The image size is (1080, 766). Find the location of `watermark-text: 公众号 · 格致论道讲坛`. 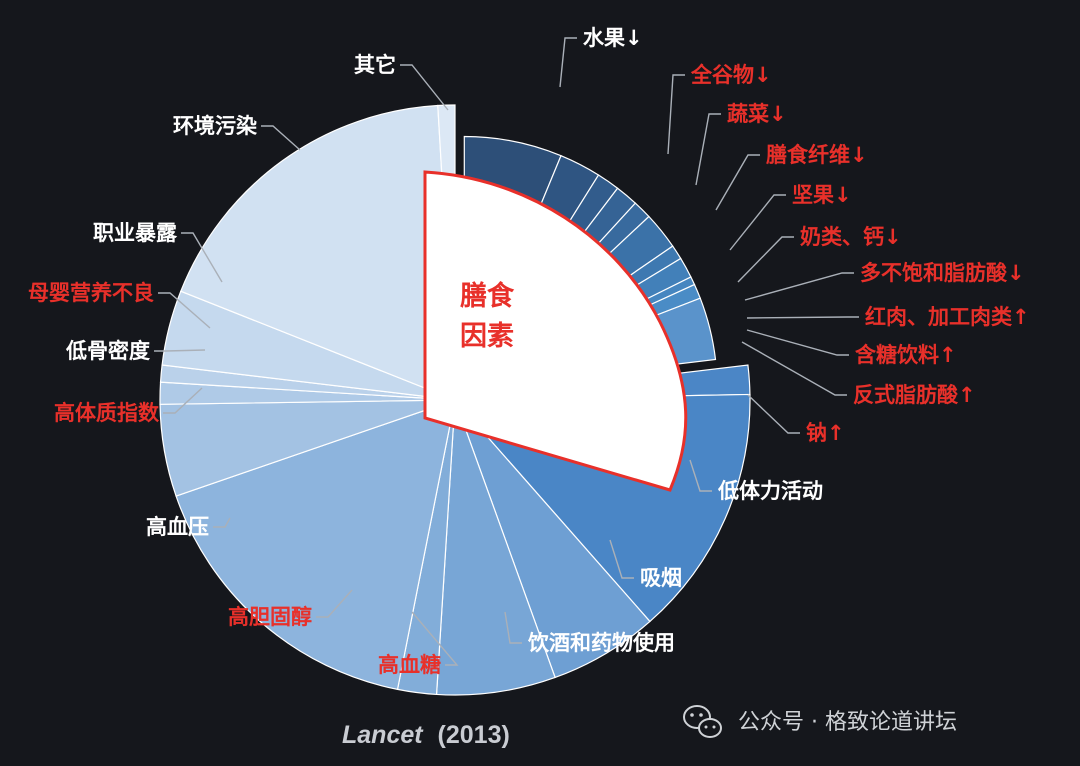

watermark-text: 公众号 · 格致论道讲坛 is located at coordinates (847, 722).